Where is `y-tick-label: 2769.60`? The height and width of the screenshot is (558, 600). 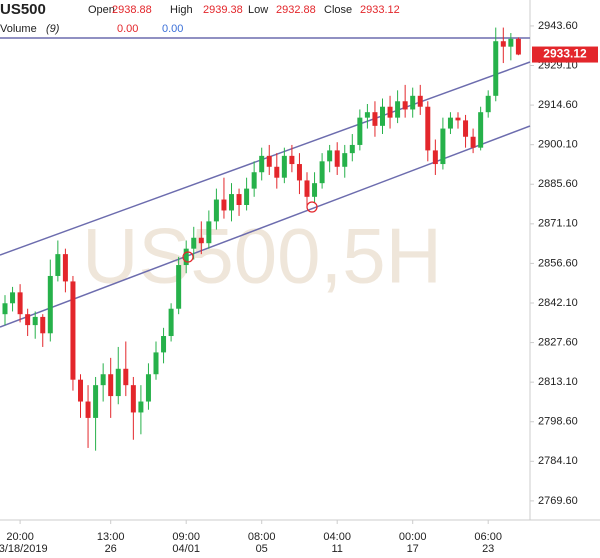
y-tick-label: 2769.60 is located at coordinates (558, 501).